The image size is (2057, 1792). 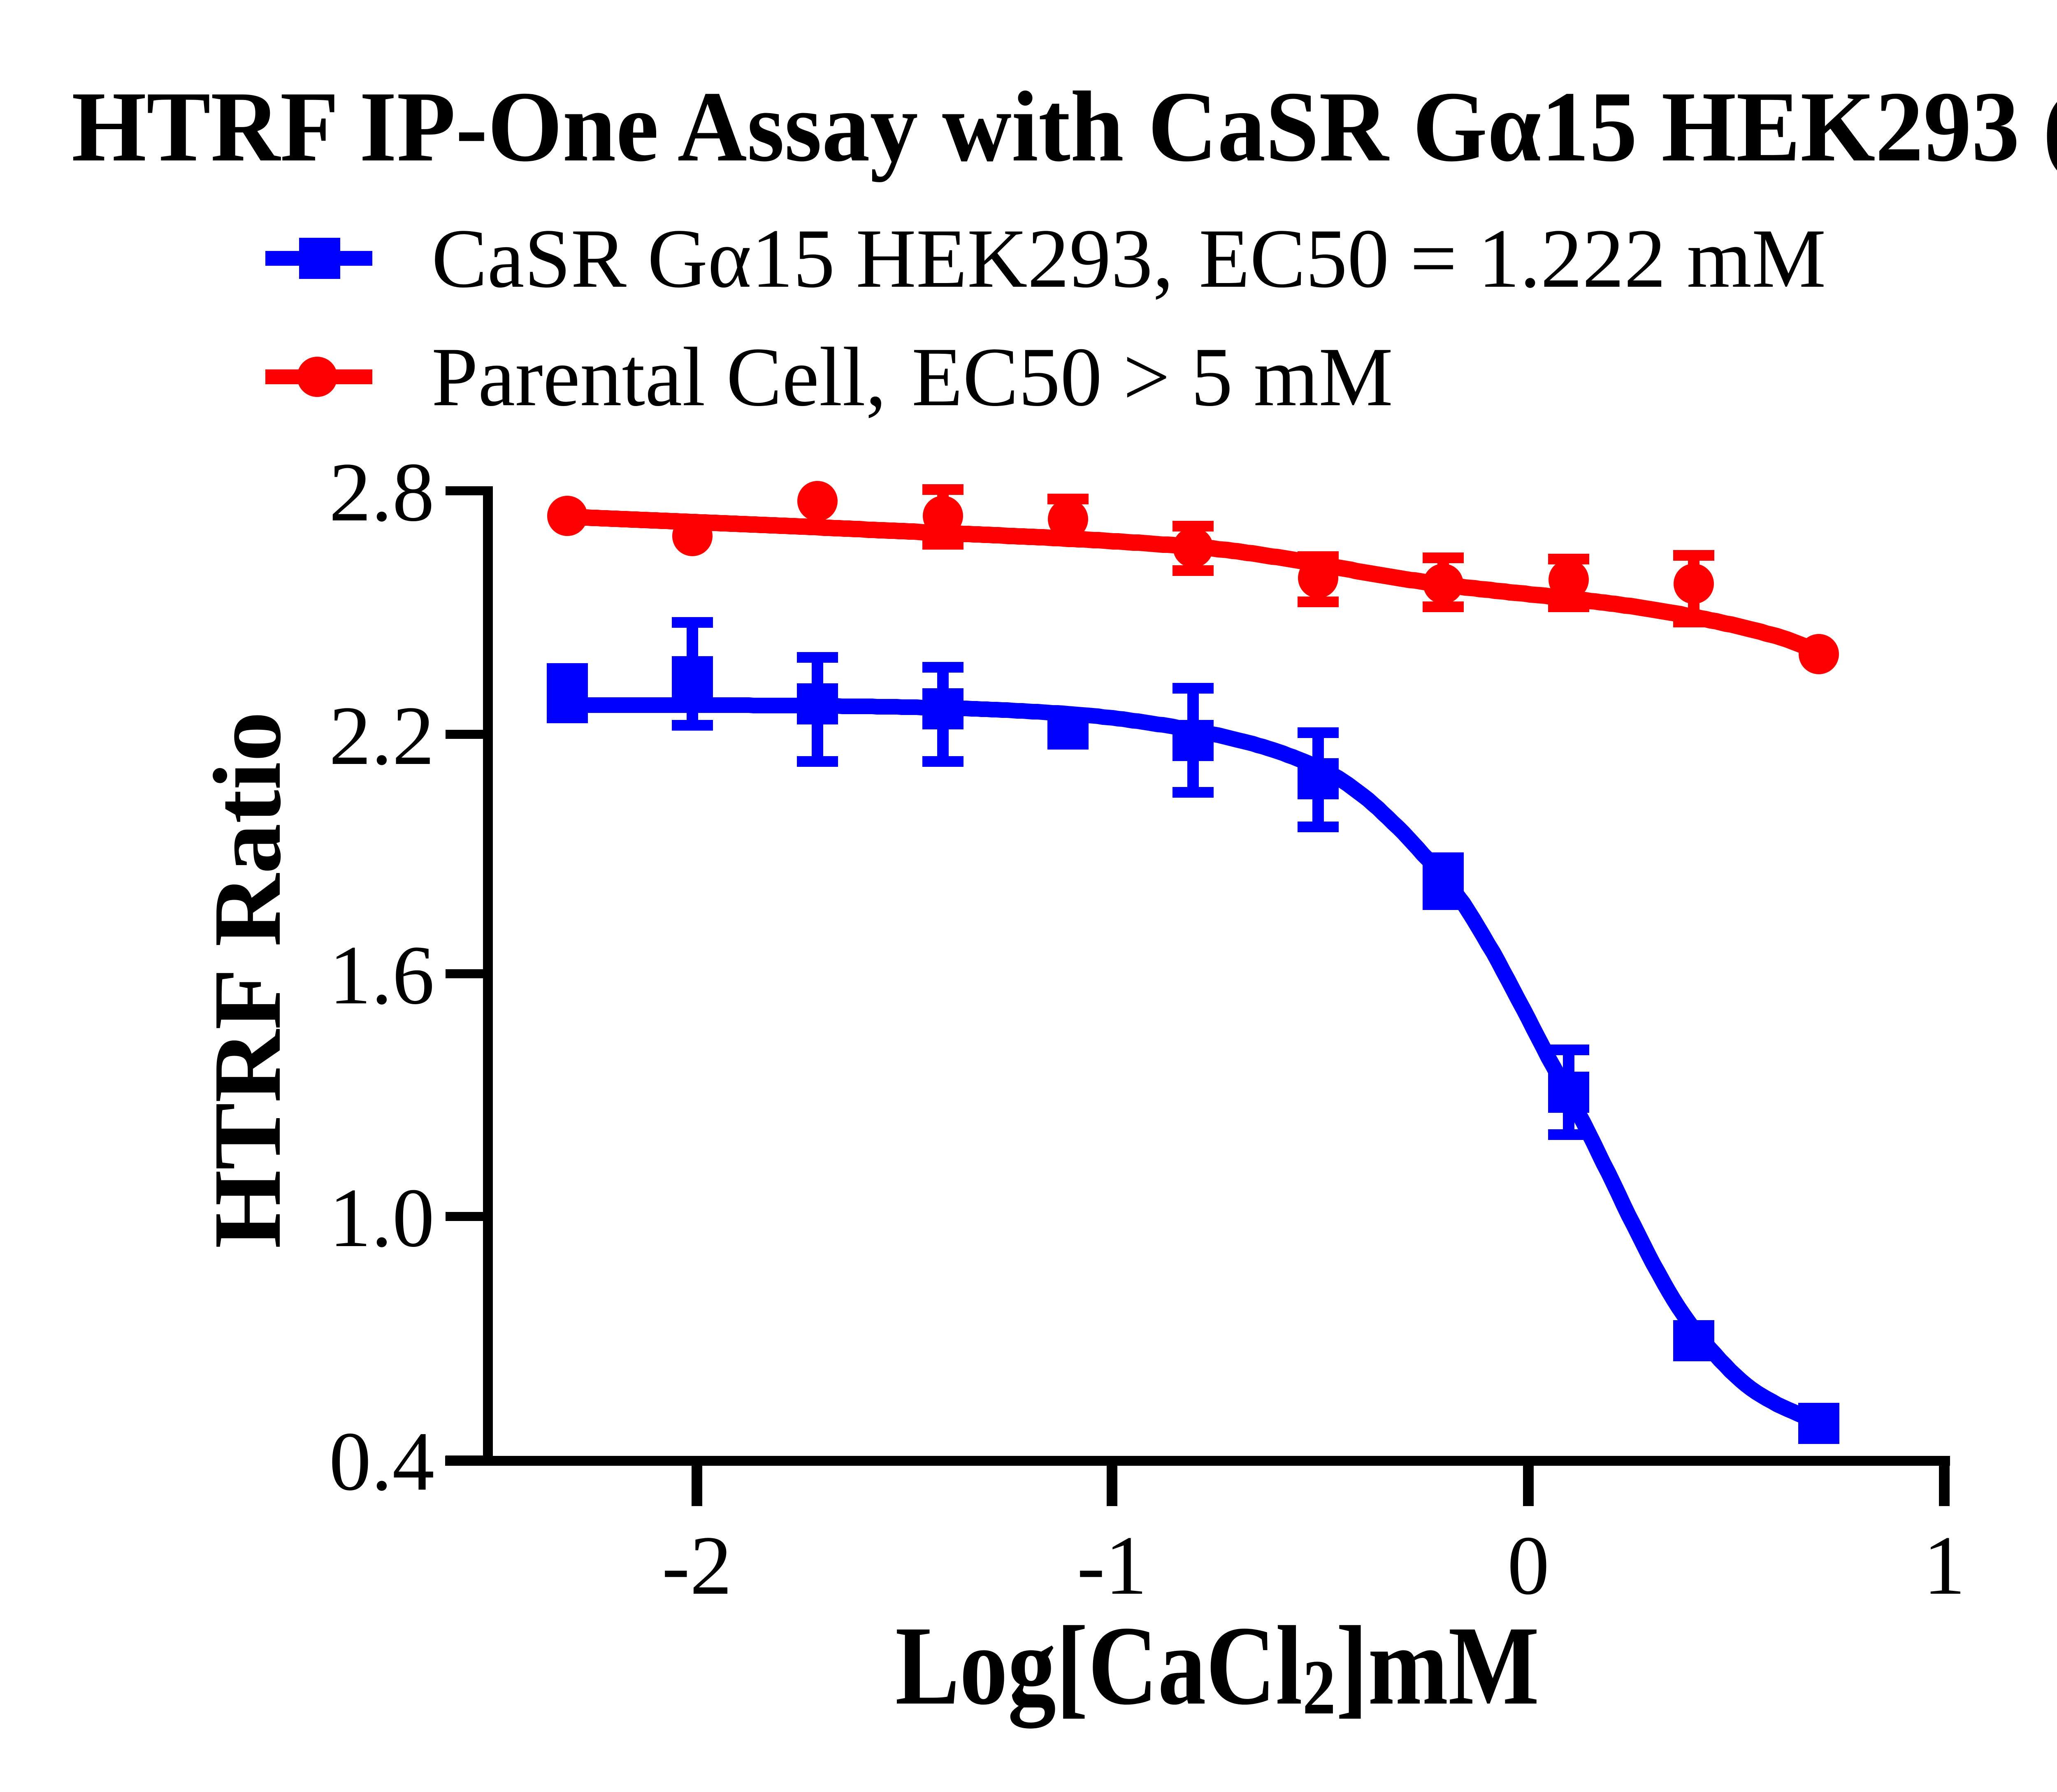 I want to click on svg-text: 2.8, so click(x=381, y=492).